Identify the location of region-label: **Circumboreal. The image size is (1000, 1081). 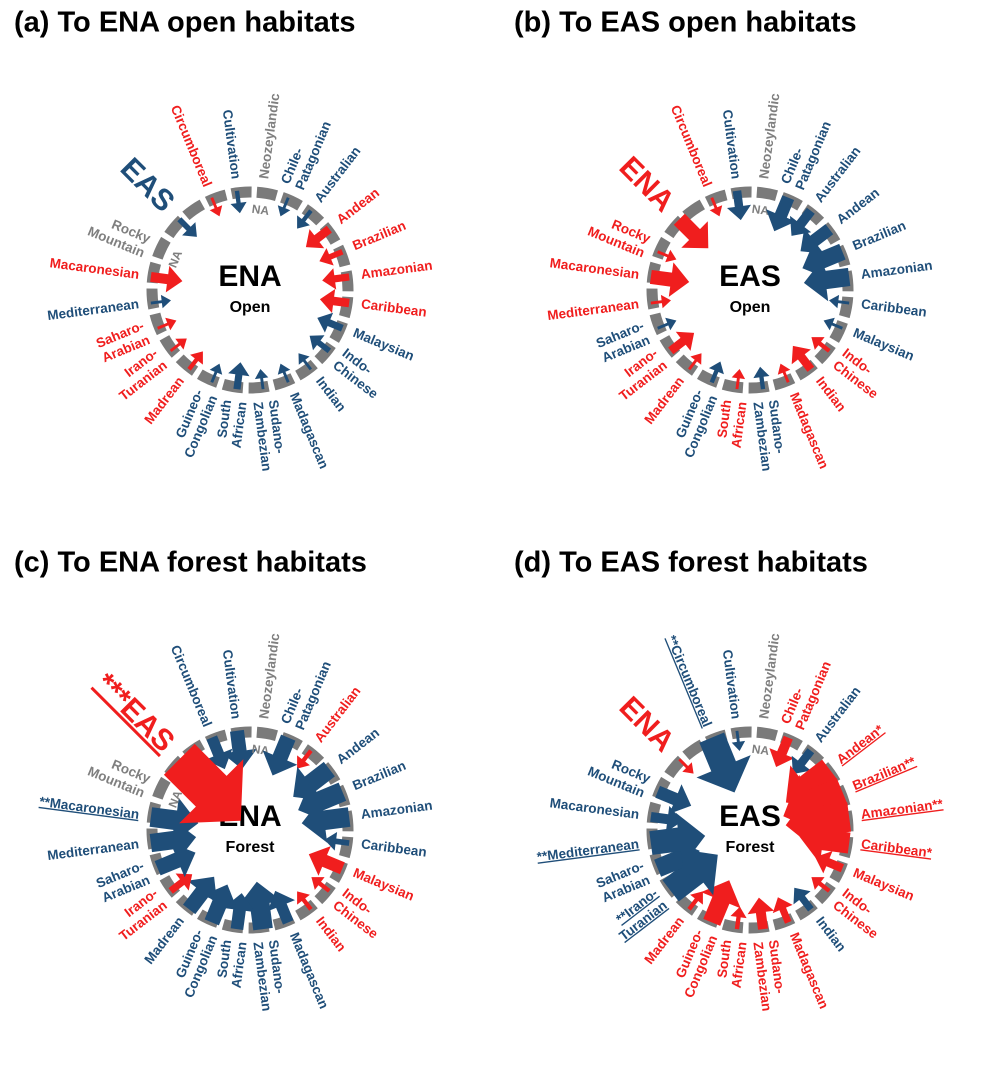
(689, 681).